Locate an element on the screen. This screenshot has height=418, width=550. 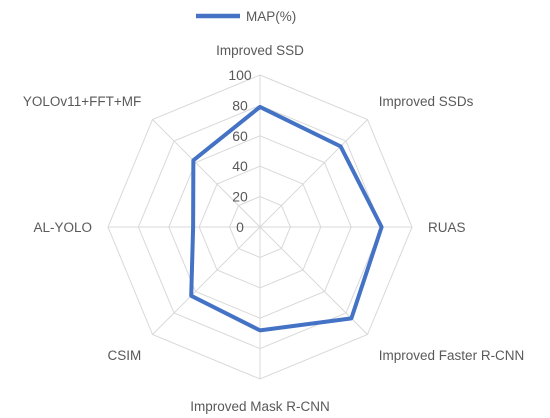
tick-label: 100 is located at coordinates (240, 75).